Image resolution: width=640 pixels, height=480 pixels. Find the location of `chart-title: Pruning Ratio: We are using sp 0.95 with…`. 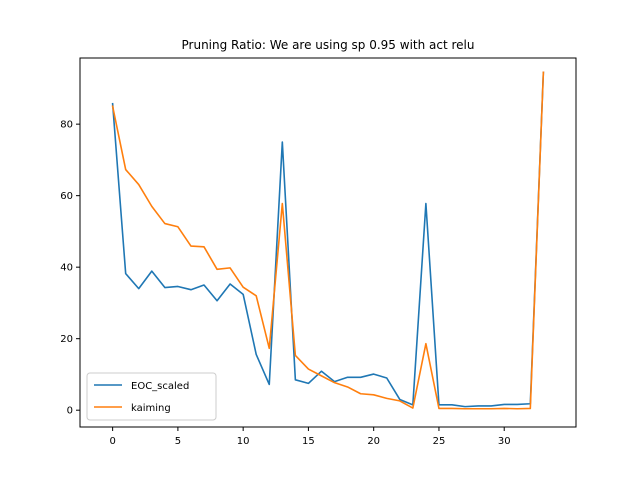

chart-title: Pruning Ratio: We are using sp 0.95 with… is located at coordinates (328, 45).